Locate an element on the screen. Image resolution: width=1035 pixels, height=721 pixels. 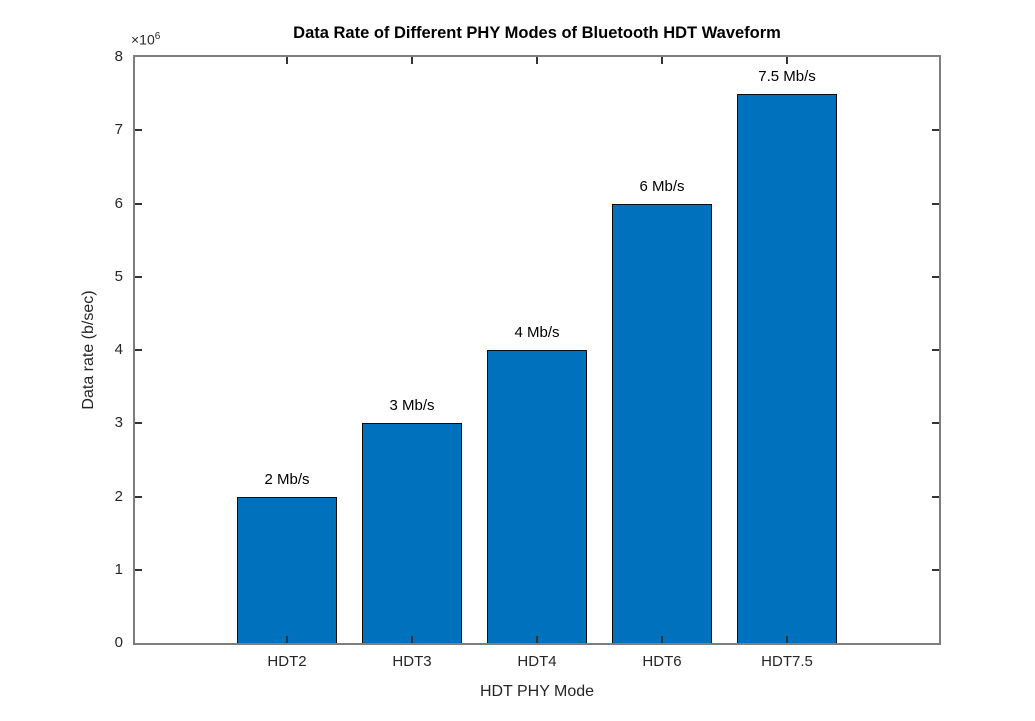
y-tick-label: 8 is located at coordinates (118, 56).